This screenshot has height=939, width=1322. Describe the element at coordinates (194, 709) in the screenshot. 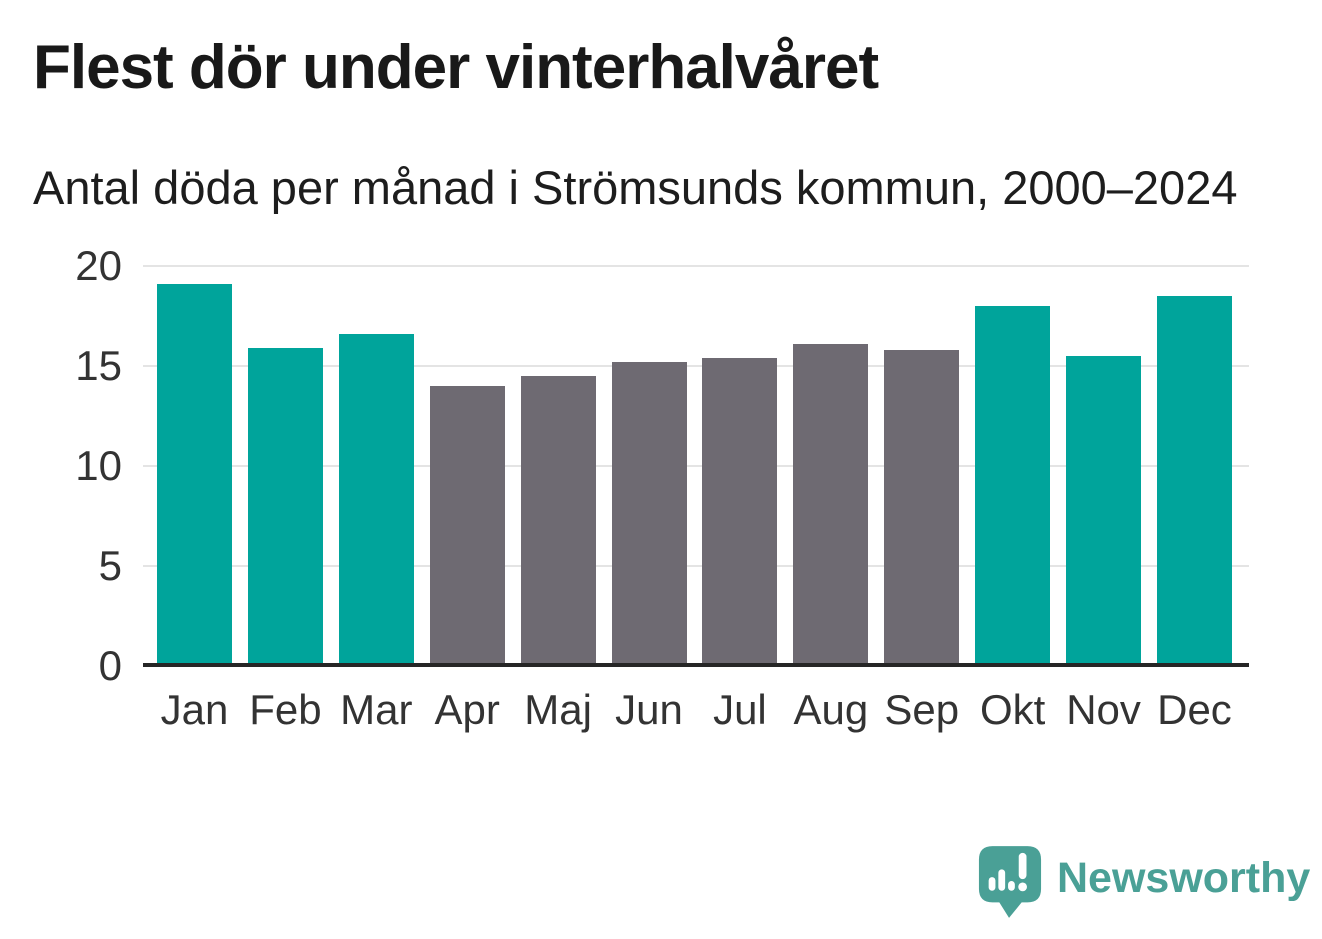

I see `x-tick-label-jan: Jan` at that location.